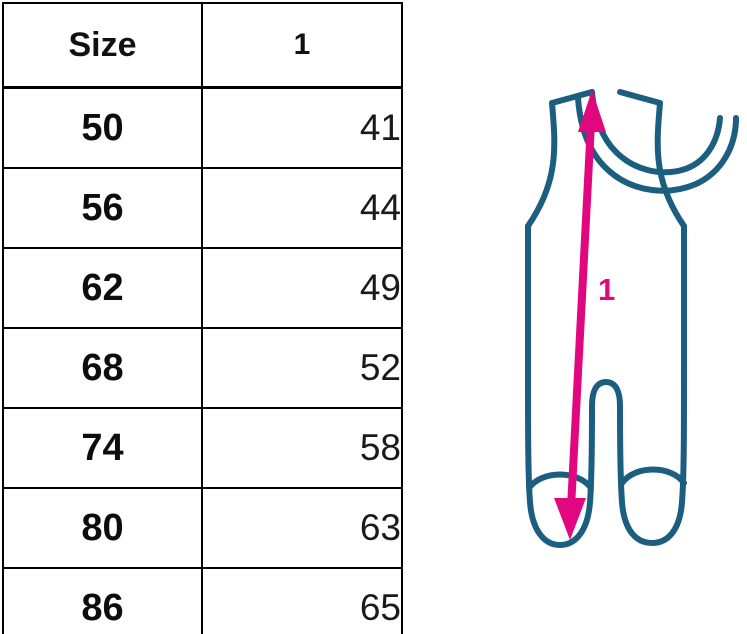  I want to click on cell-measure-1: 52, so click(302, 368).